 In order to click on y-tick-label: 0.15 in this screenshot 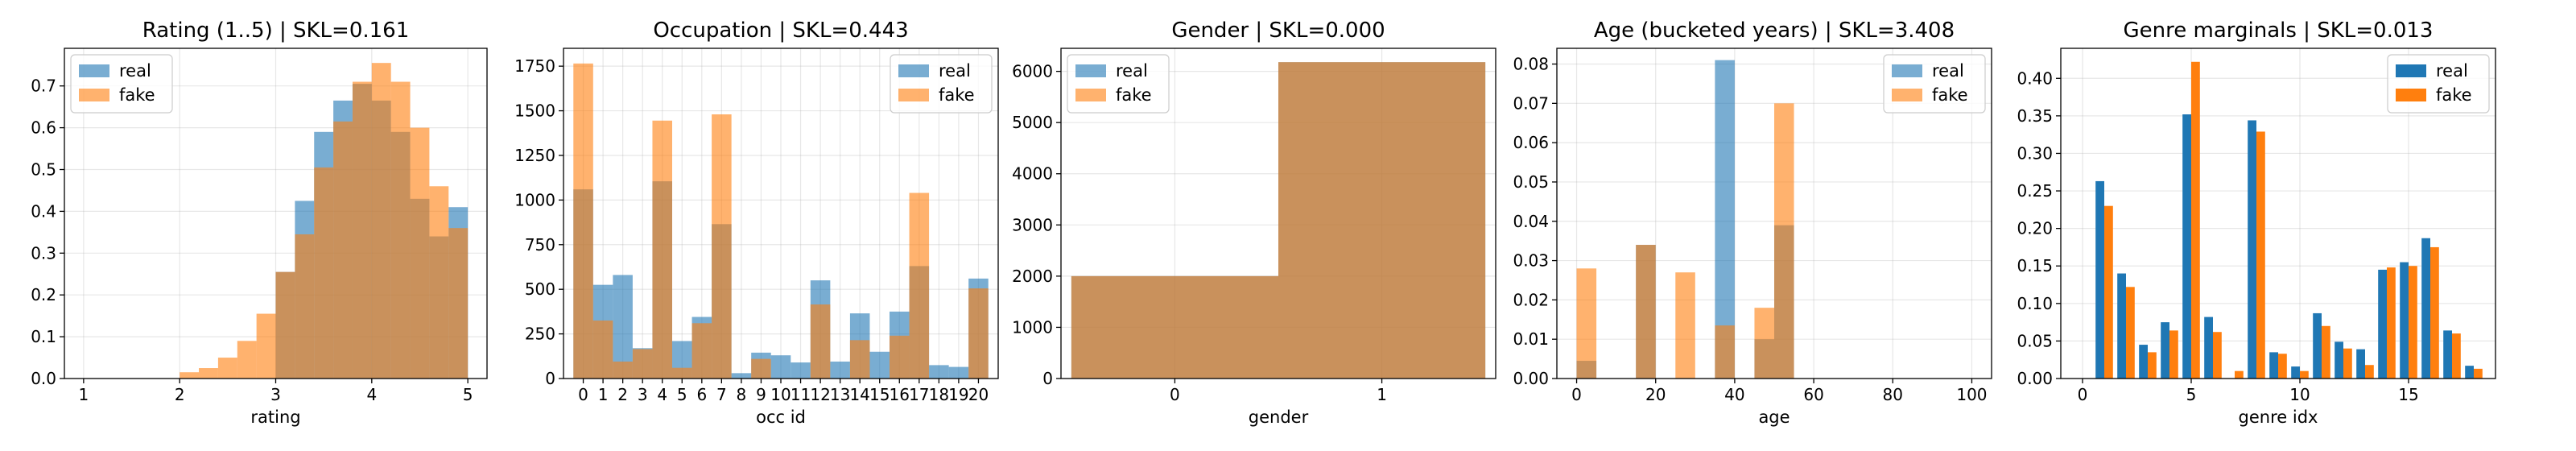, I will do `click(2035, 265)`.